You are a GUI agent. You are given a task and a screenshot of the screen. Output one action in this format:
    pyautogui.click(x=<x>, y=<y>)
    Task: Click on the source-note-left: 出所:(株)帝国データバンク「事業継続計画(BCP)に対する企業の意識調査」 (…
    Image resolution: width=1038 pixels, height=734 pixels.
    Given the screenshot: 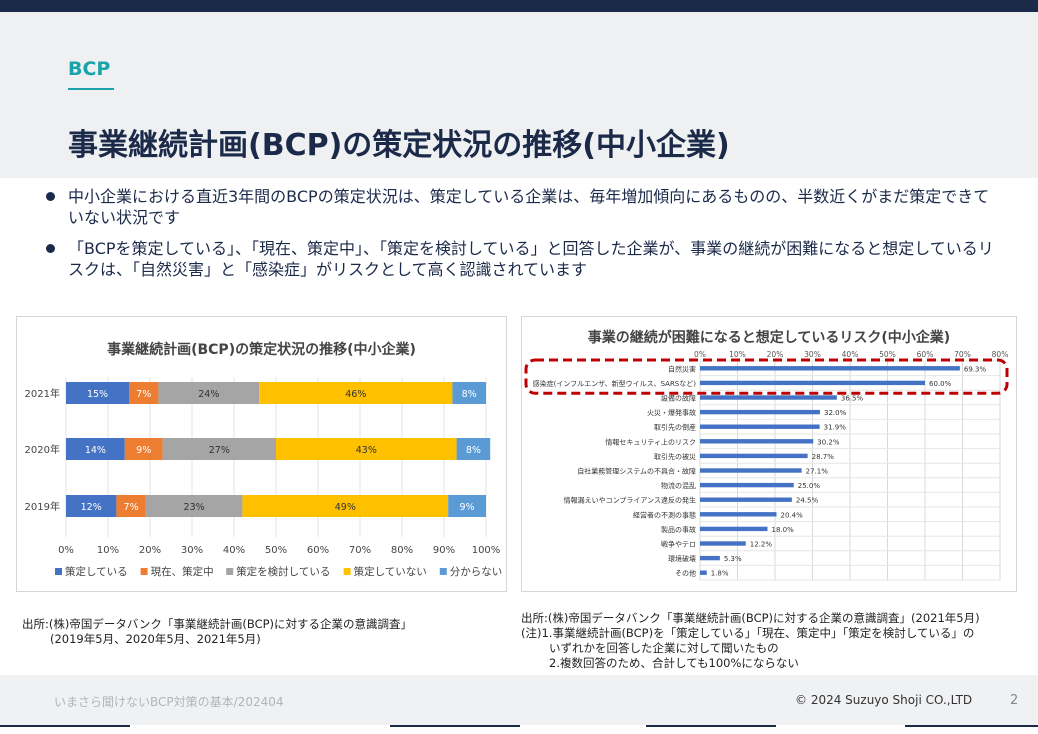 What is the action you would take?
    pyautogui.click(x=262, y=632)
    